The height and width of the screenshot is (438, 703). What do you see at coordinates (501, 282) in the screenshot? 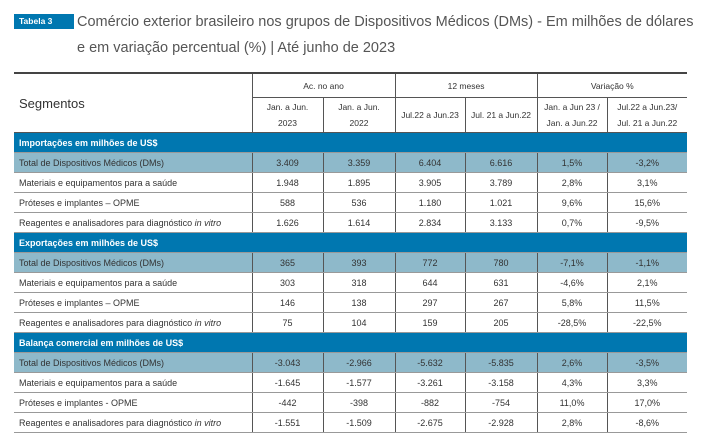
I see `cell-value: 631` at bounding box center [501, 282].